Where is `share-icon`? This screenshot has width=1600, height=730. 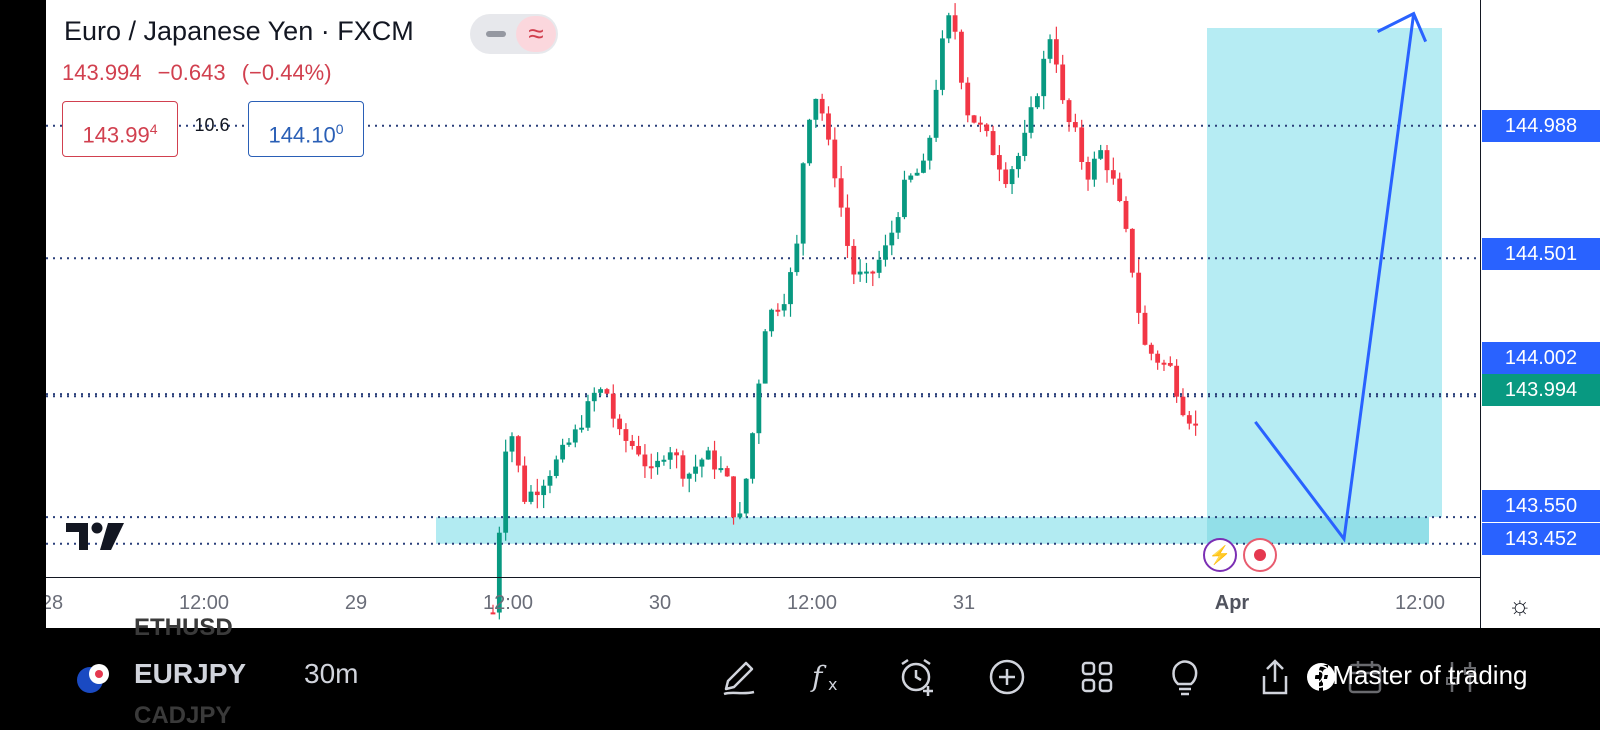 share-icon is located at coordinates (1275, 677).